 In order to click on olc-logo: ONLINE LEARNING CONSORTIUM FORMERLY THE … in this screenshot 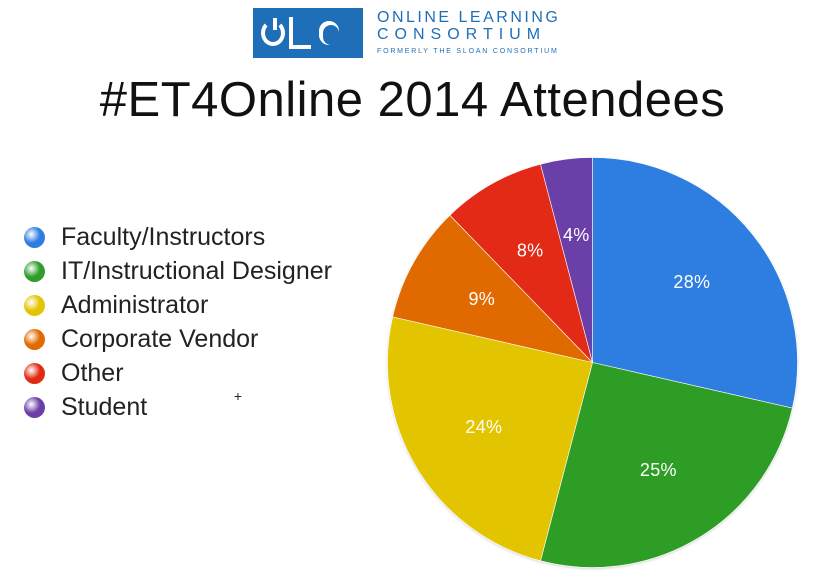, I will do `click(423, 34)`.